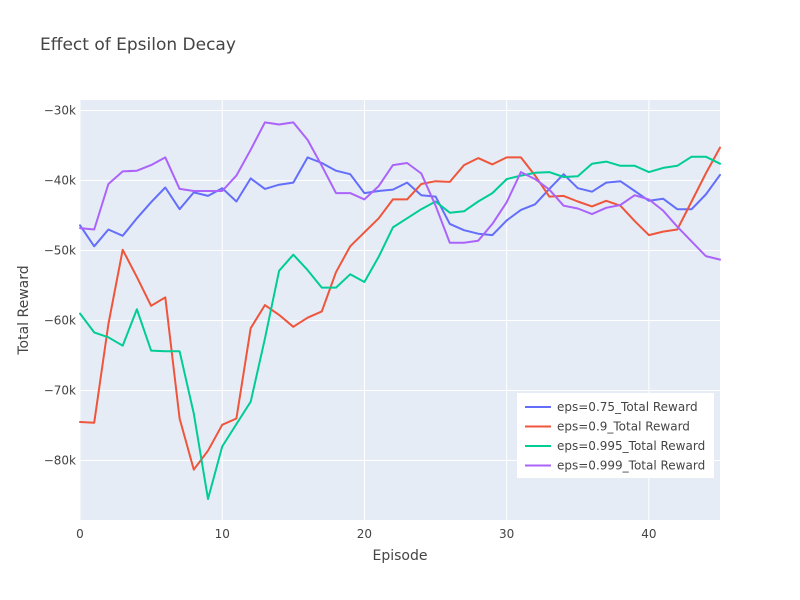  Describe the element at coordinates (138, 45) in the screenshot. I see `chart-title: Effect of Epsilon Decay` at that location.